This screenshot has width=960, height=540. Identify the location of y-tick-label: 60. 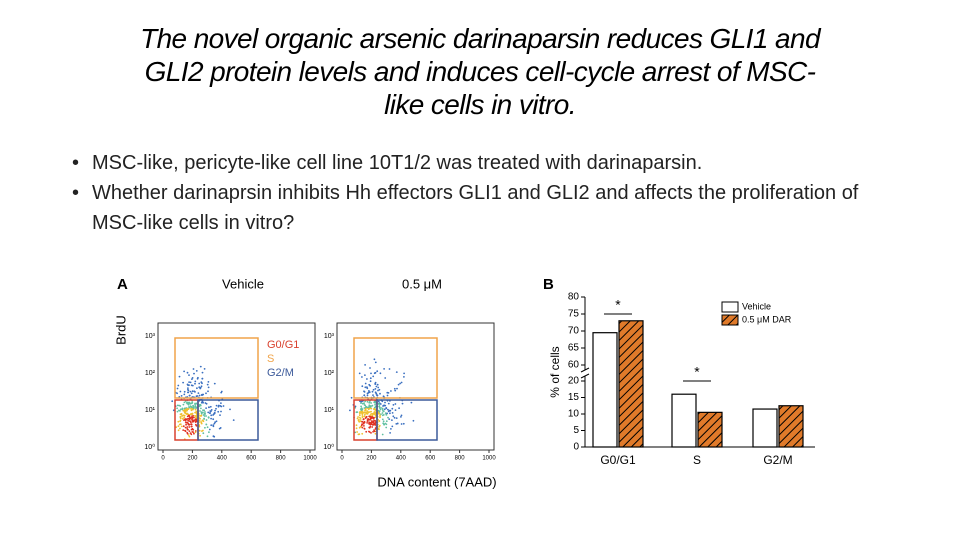
(574, 365).